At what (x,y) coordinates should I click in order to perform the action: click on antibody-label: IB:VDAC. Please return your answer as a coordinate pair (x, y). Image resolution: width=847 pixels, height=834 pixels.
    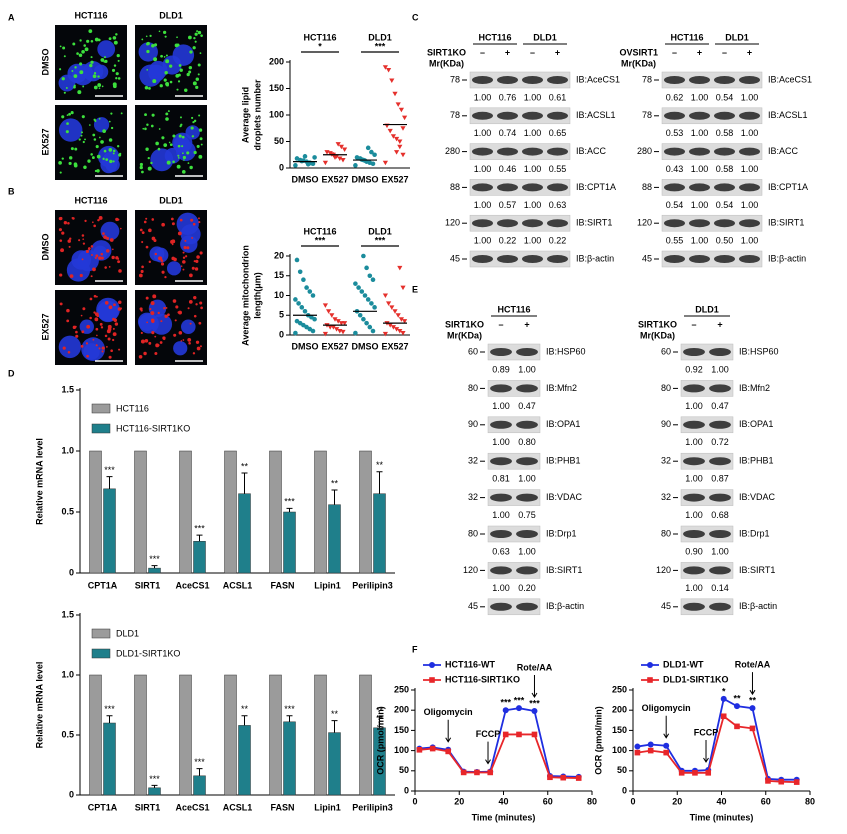
    Looking at the image, I should click on (564, 497).